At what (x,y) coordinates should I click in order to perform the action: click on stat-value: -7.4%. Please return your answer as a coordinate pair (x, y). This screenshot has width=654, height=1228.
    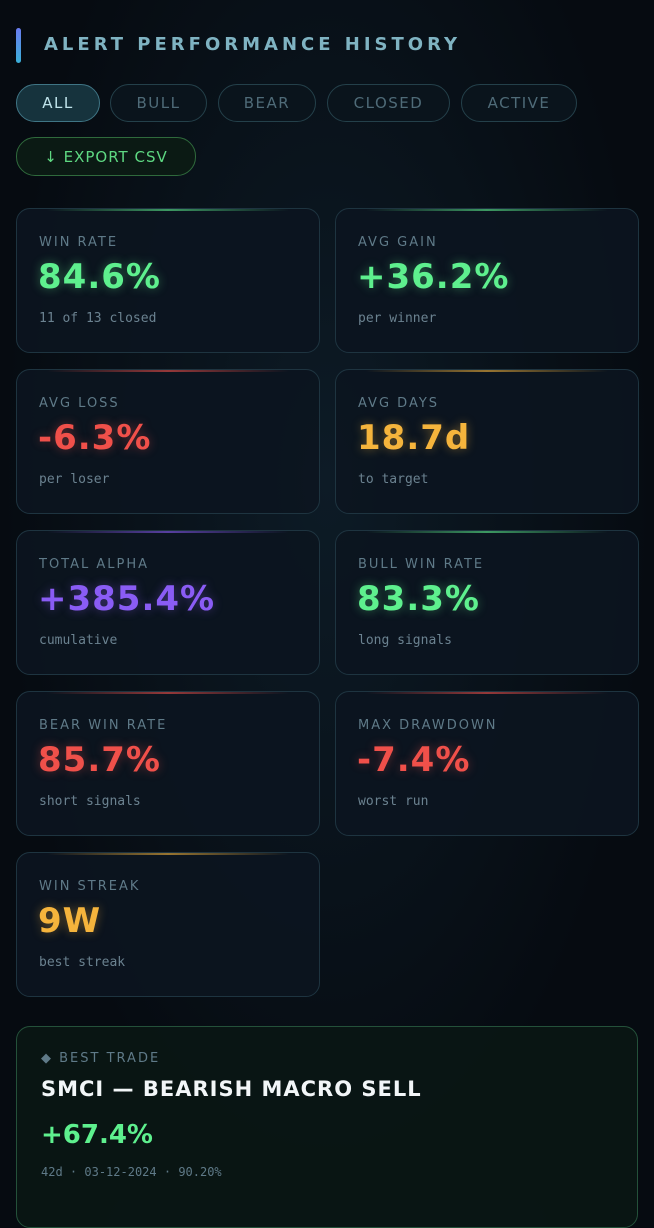
    Looking at the image, I should click on (414, 760).